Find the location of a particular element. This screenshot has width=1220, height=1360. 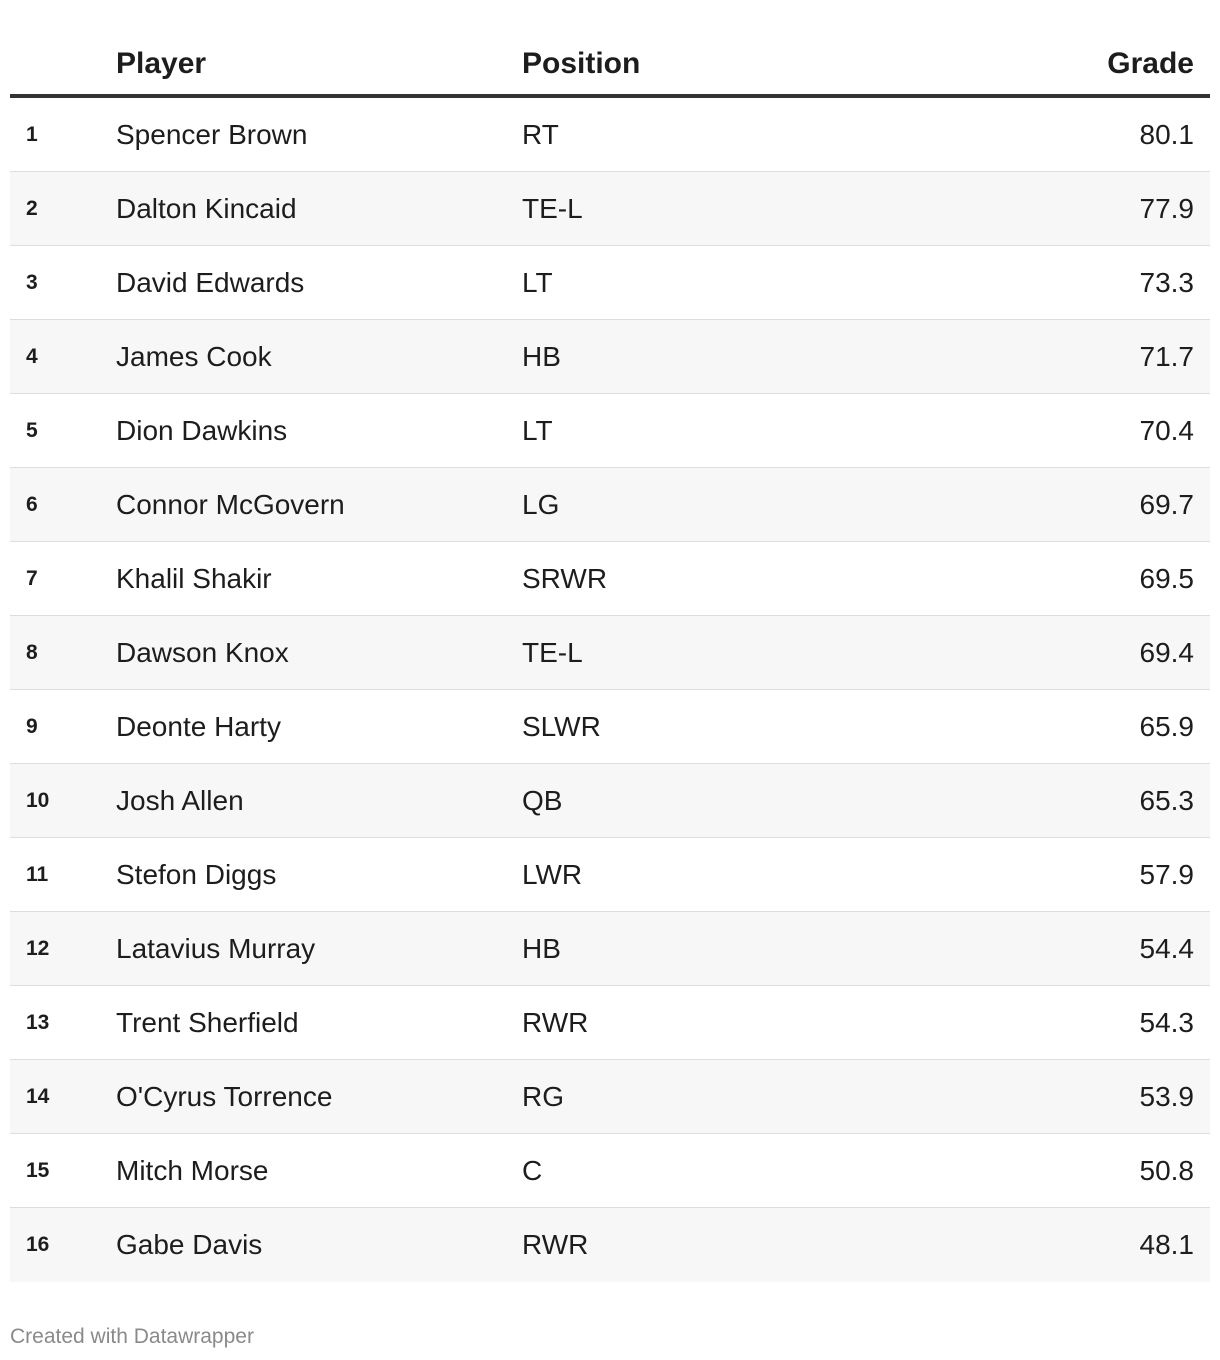

position-cell: QB is located at coordinates (542, 800).